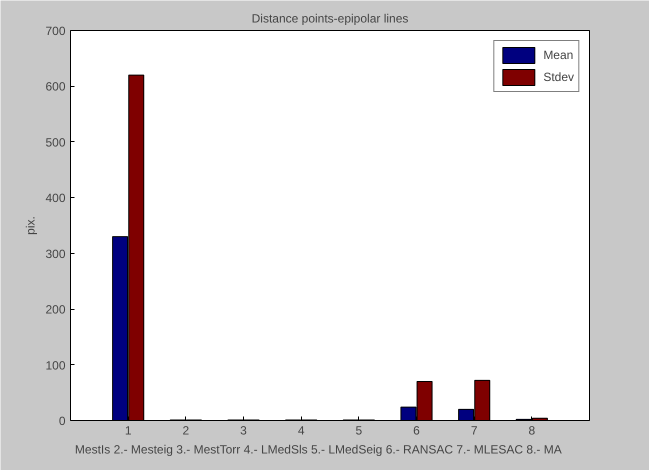 The height and width of the screenshot is (470, 649). I want to click on legend-label: Stdev, so click(558, 77).